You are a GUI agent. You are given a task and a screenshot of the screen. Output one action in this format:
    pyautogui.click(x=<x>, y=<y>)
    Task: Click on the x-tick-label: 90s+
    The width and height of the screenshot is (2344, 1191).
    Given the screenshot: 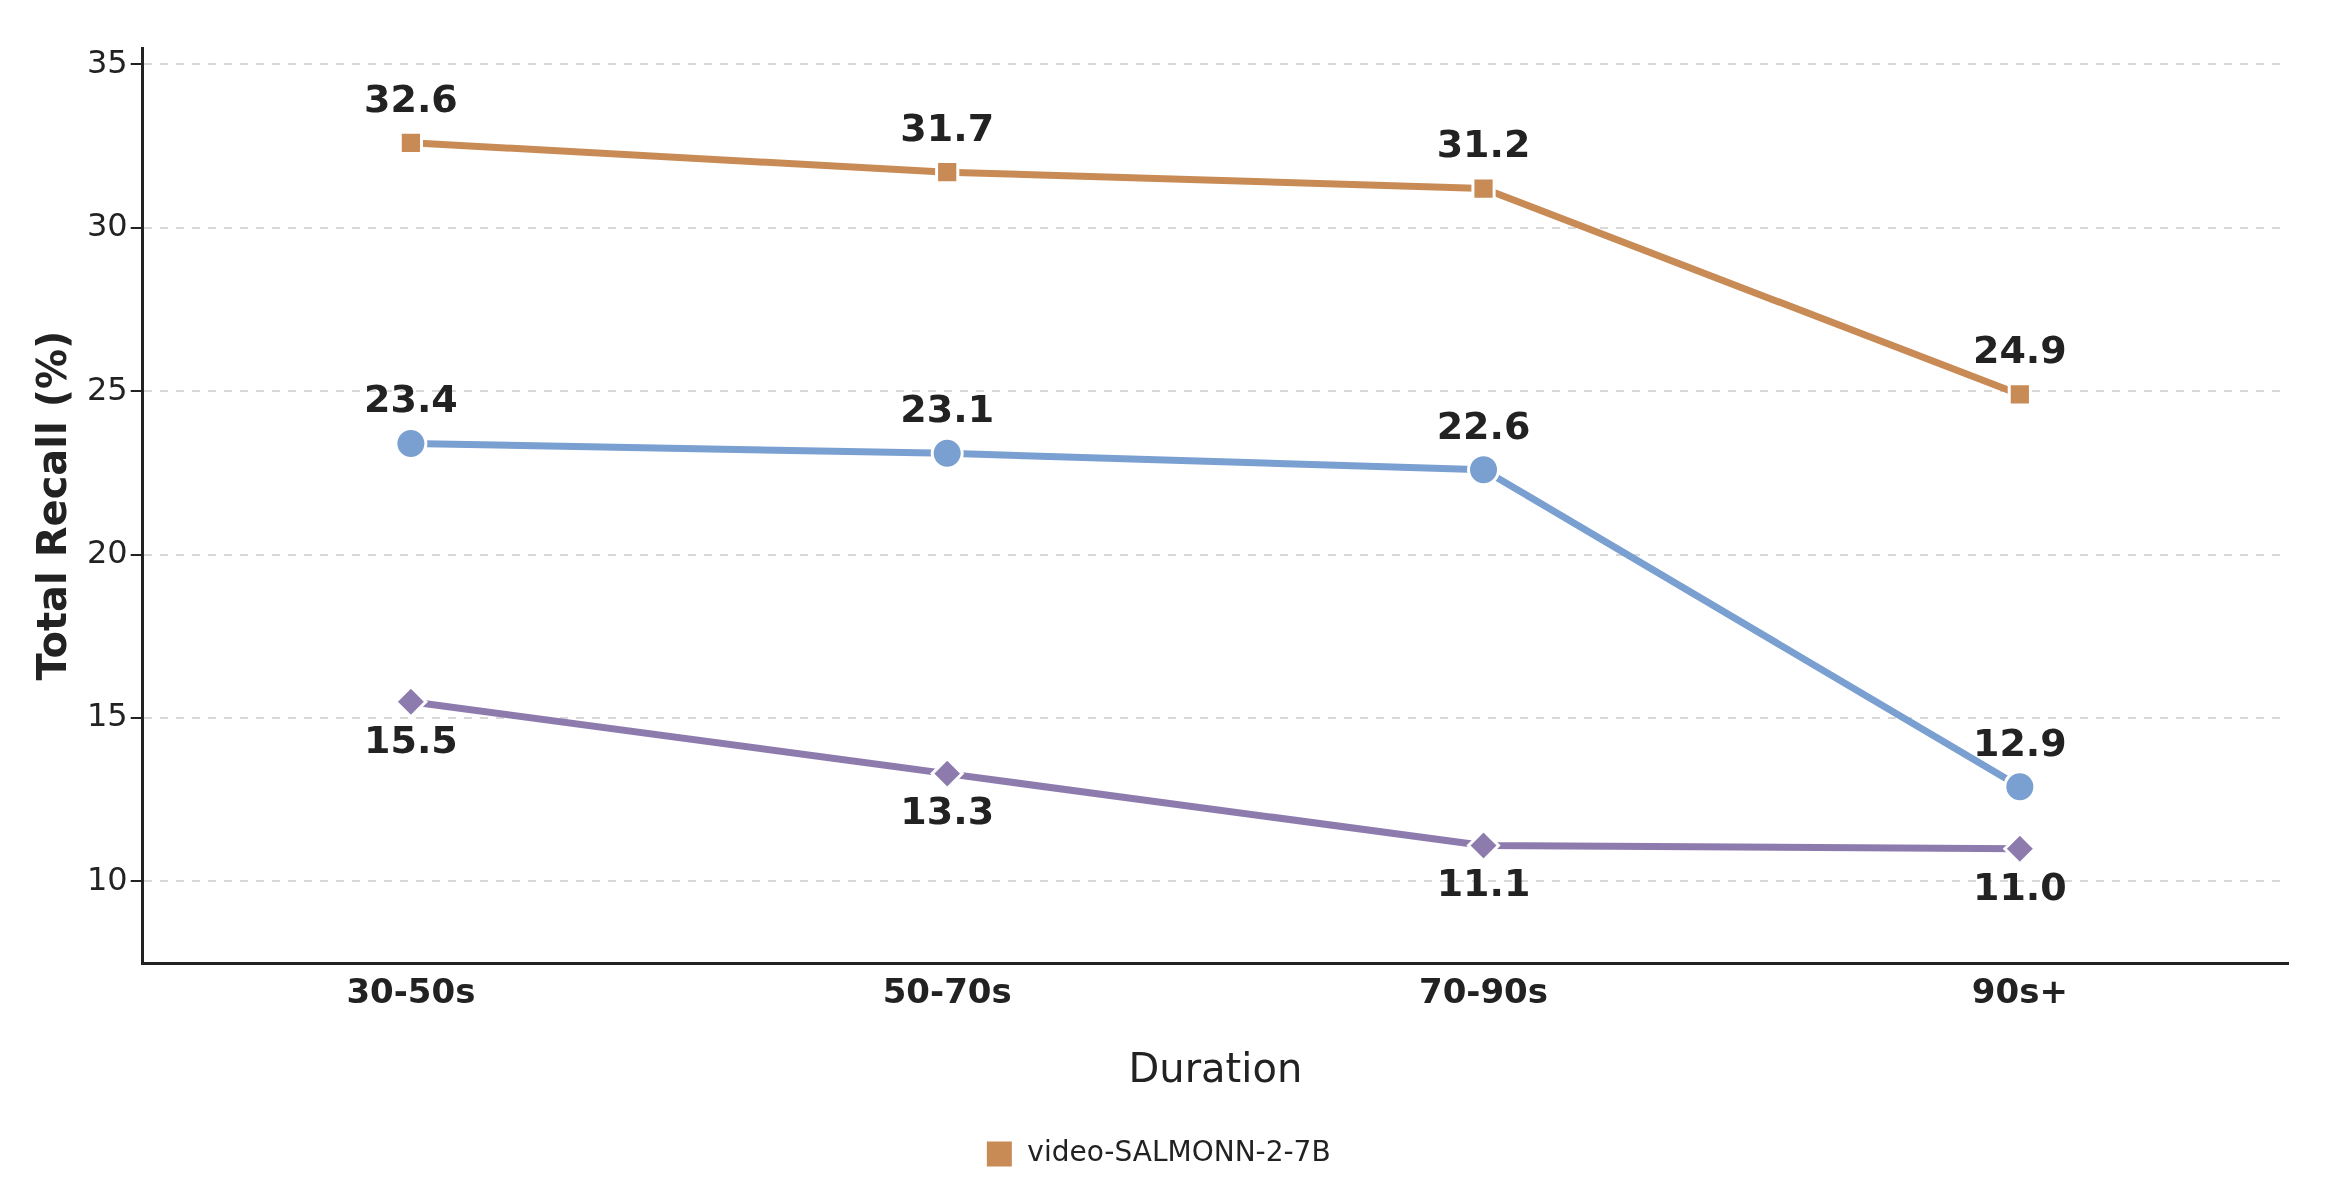 What is the action you would take?
    pyautogui.click(x=2019, y=991)
    